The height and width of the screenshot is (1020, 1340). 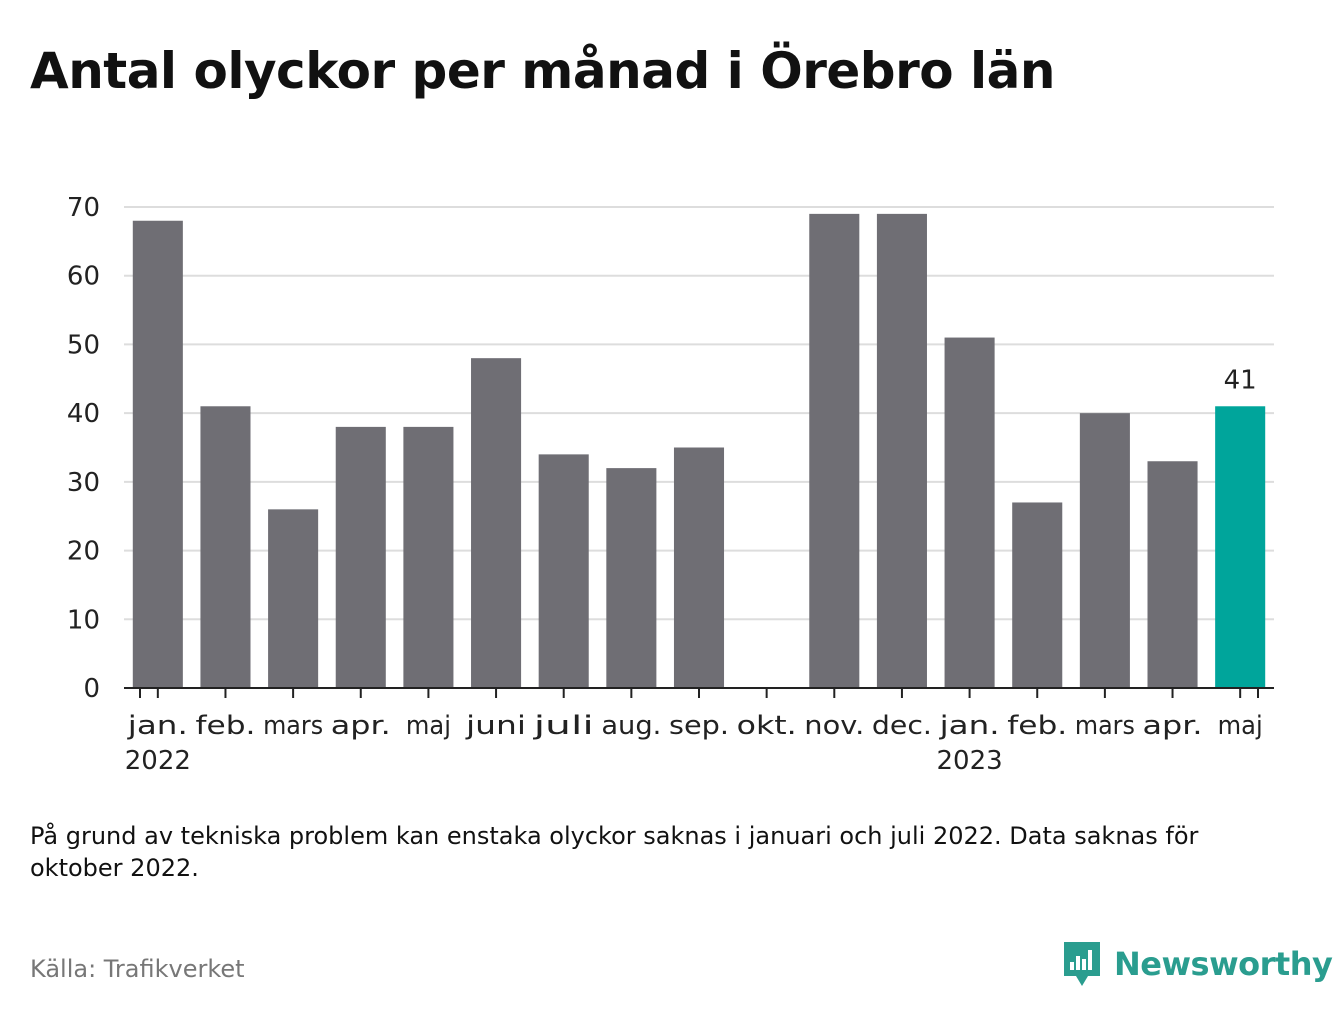 What do you see at coordinates (563, 726) in the screenshot?
I see `x-tick-label: juli` at bounding box center [563, 726].